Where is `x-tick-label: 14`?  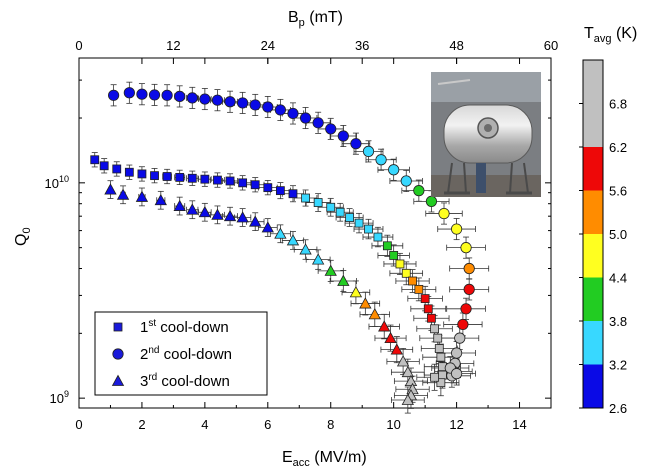
x-tick-label: 14 is located at coordinates (519, 424).